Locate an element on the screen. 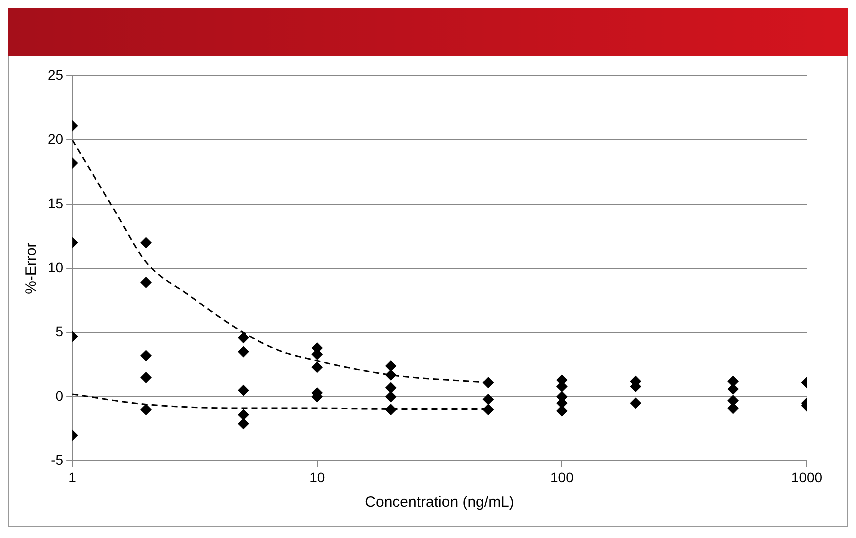 The height and width of the screenshot is (538, 856). y-tick-label: -5 is located at coordinates (57, 460).